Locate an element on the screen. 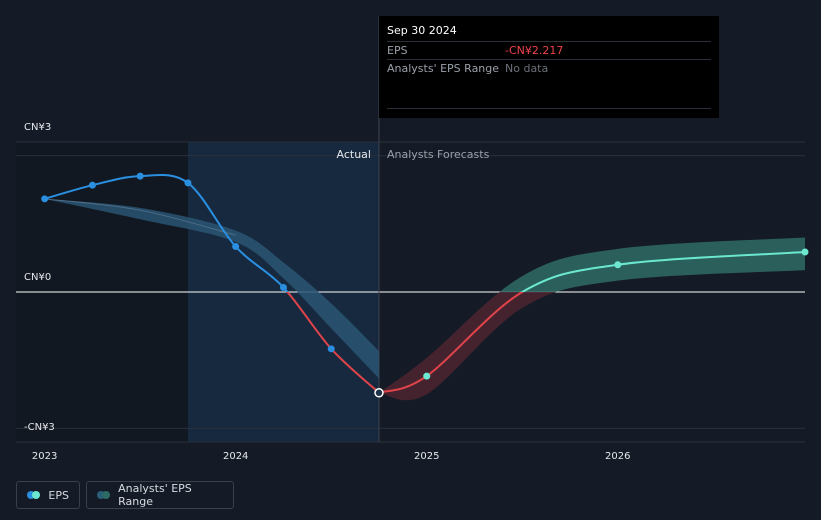  legend-range-label: Analysts' EPS Range is located at coordinates (155, 495).